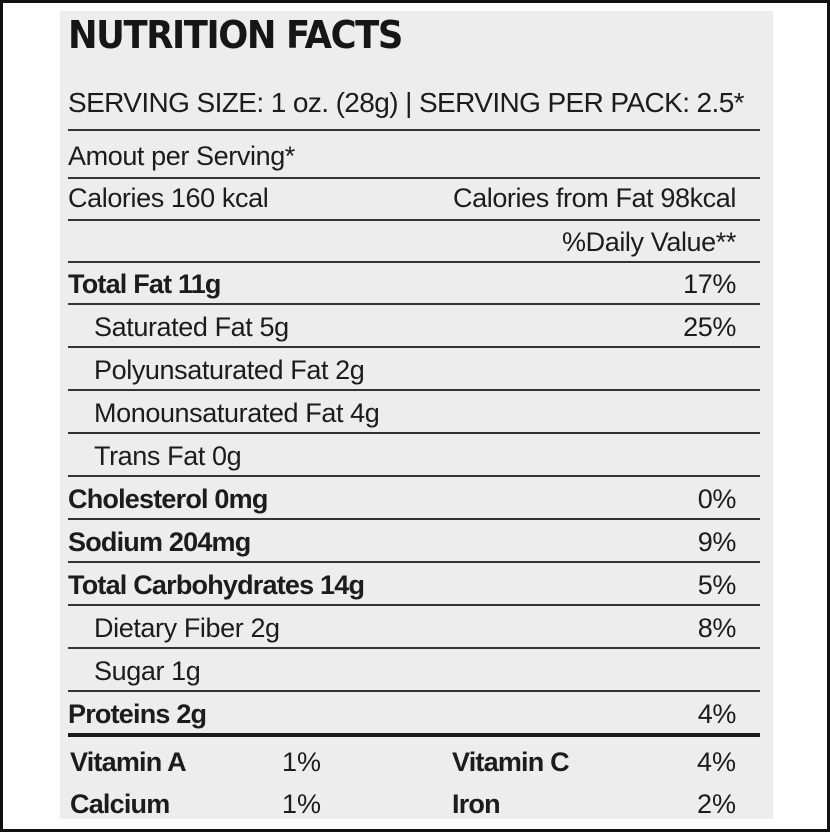 The width and height of the screenshot is (830, 832). I want to click on nutrient-daily-value: 8%, so click(717, 628).